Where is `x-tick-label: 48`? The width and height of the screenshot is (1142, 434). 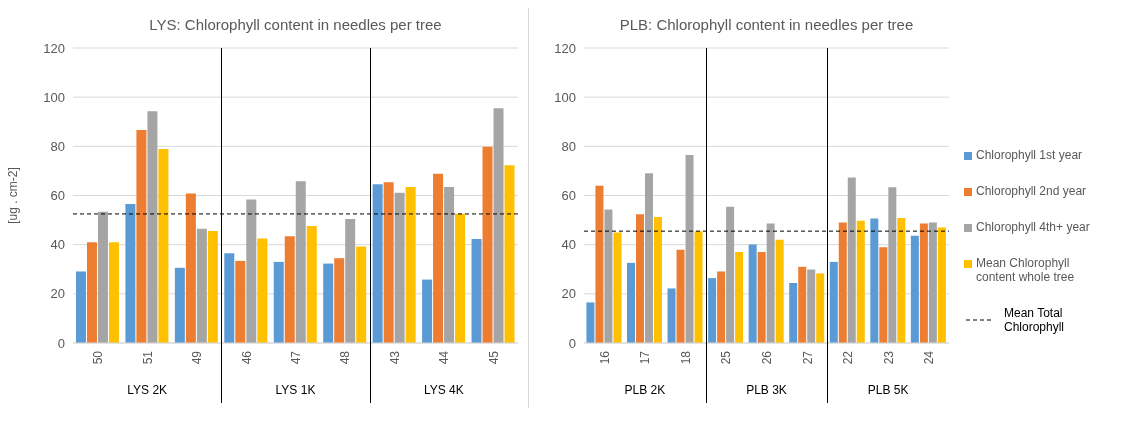 x-tick-label: 48 is located at coordinates (345, 357).